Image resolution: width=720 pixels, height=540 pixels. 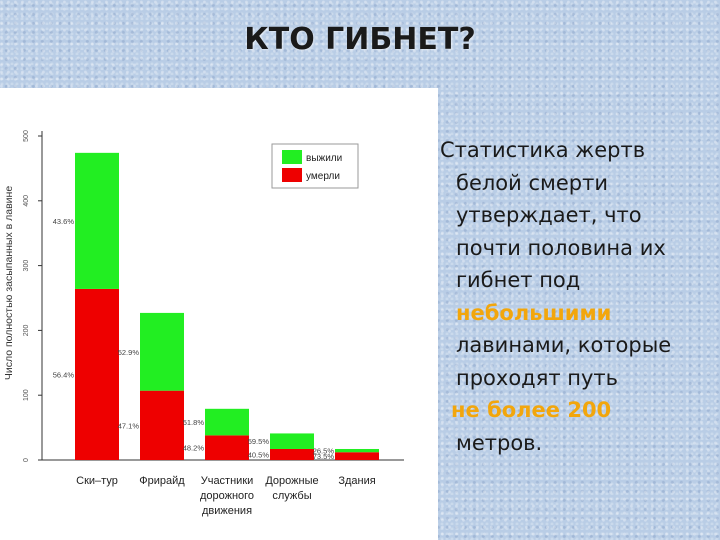 What do you see at coordinates (360, 39) in the screenshot?
I see `slide-title: КТО ГИБНЕТ?` at bounding box center [360, 39].